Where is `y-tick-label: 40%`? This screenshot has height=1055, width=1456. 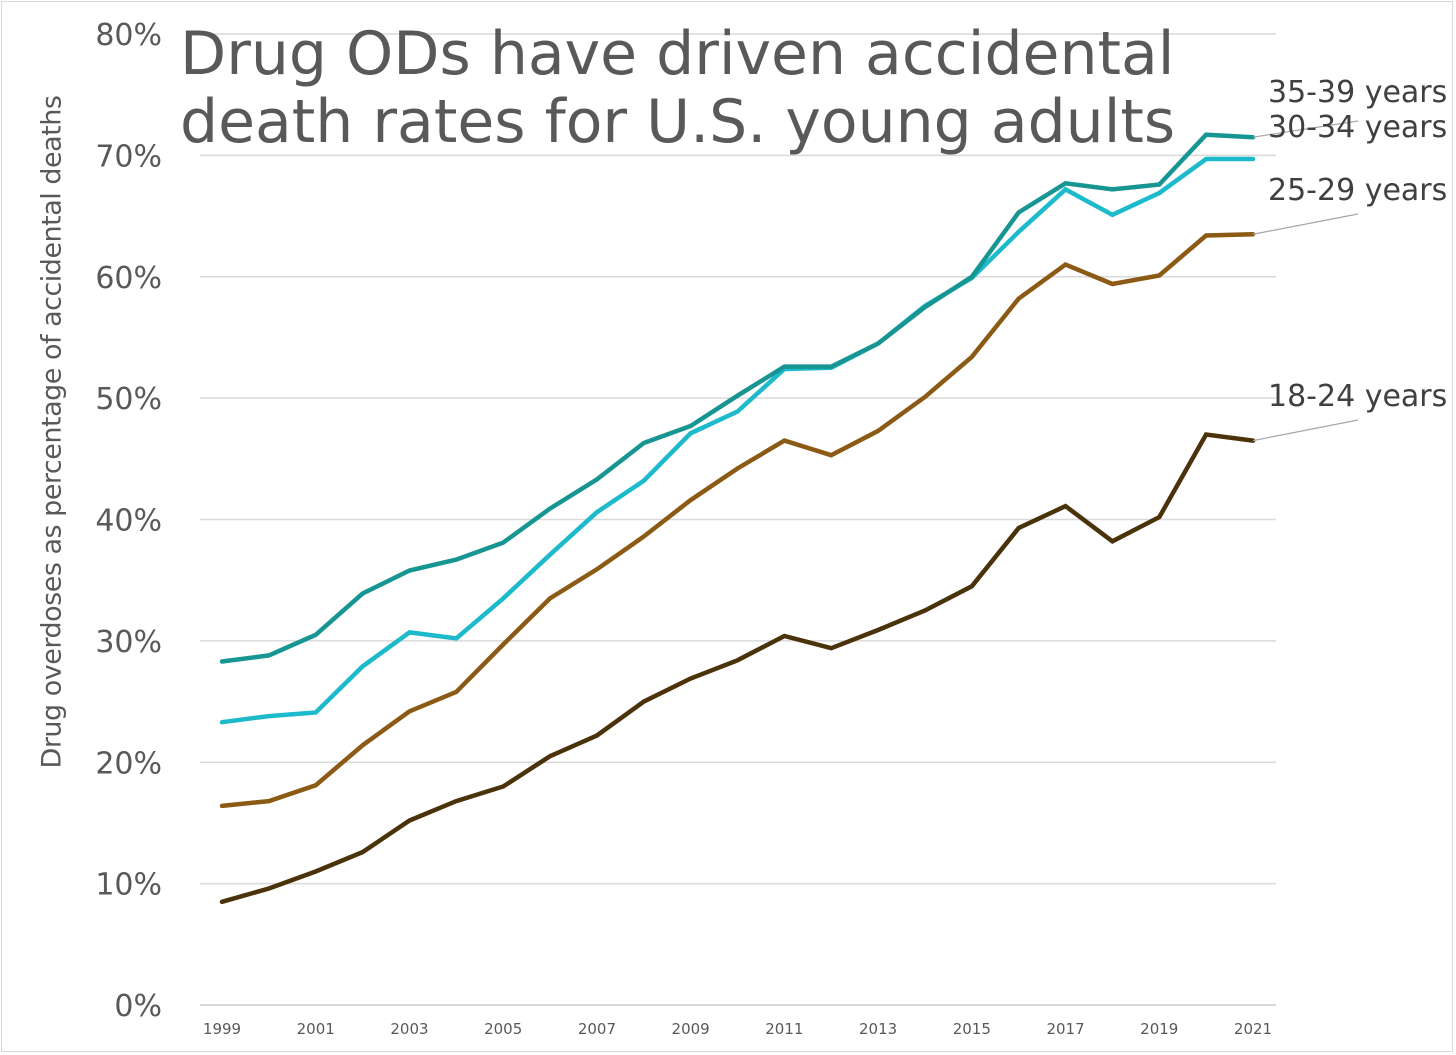 y-tick-label: 40% is located at coordinates (128, 521).